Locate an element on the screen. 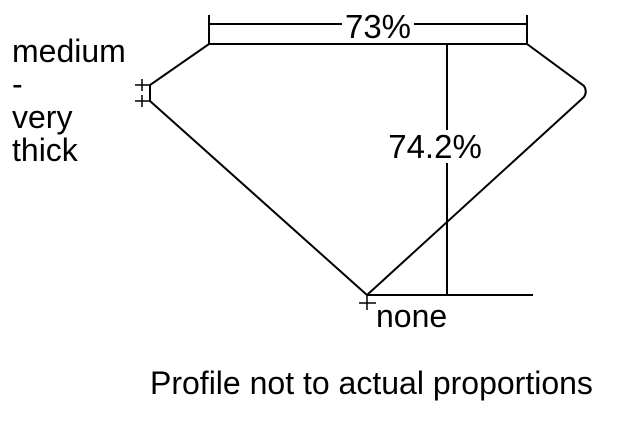 This screenshot has height=430, width=640. table-percentage-label: 73% is located at coordinates (378, 26).